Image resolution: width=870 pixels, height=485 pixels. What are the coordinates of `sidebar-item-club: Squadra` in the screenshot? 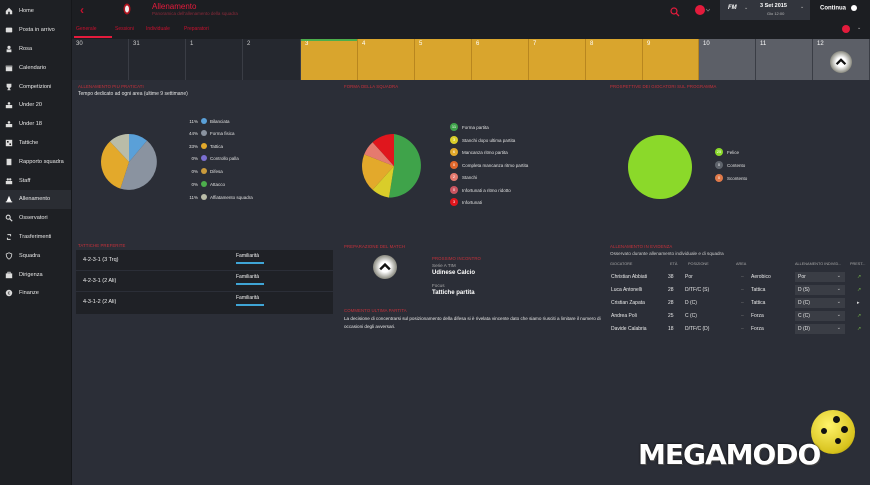 It's located at (35, 255).